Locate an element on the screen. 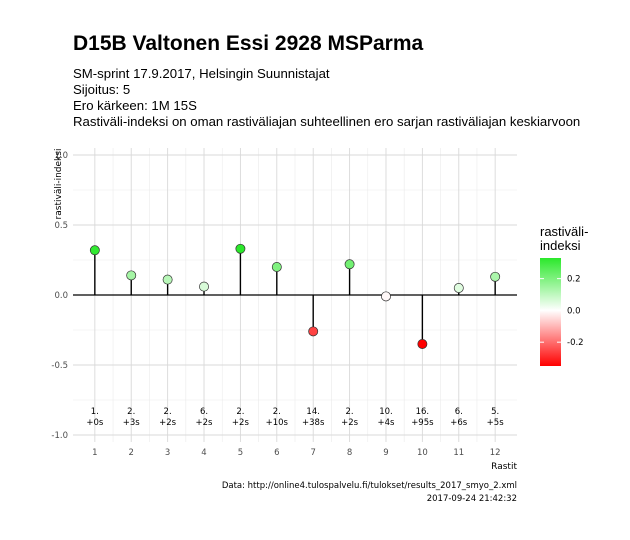  diff-label-11: +6s is located at coordinates (459, 423).